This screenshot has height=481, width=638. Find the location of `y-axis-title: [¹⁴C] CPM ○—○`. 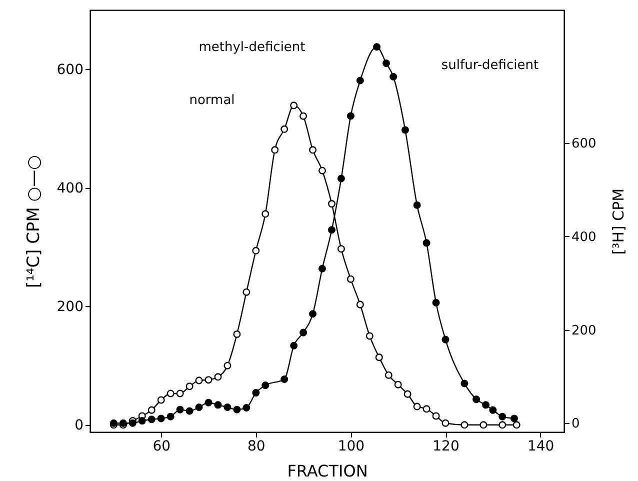

y-axis-title: [¹⁴C] CPM ○—○ is located at coordinates (34, 221).